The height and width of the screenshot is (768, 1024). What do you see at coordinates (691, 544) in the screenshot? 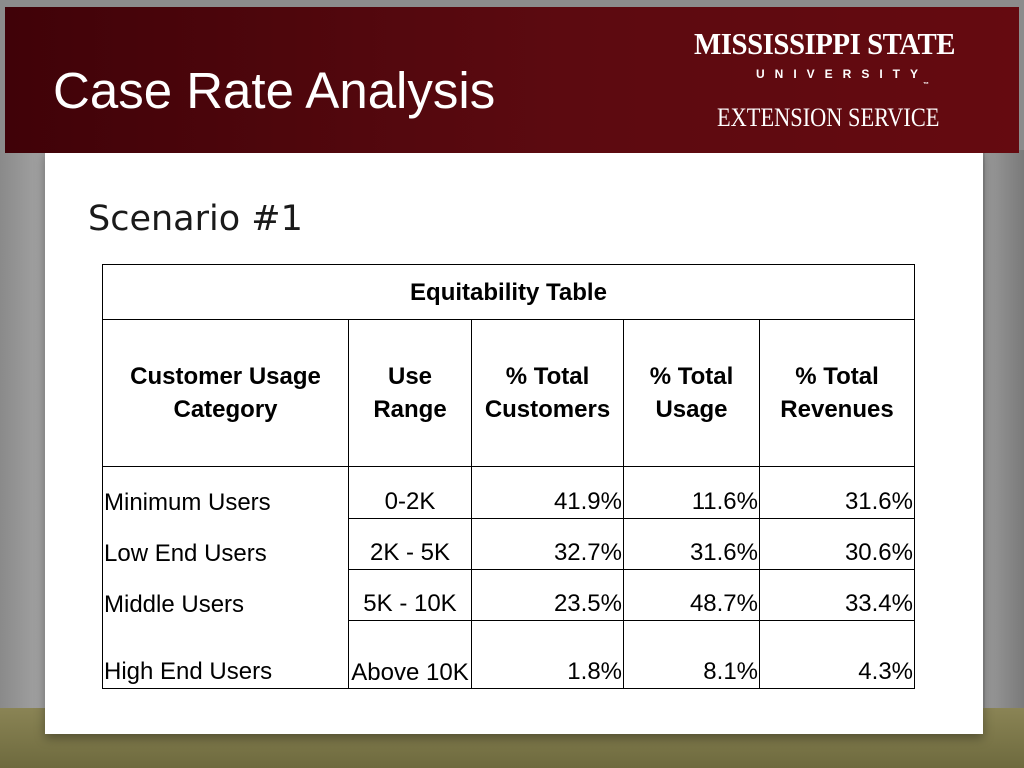
I see `usage-cell: 31.6%` at bounding box center [691, 544].